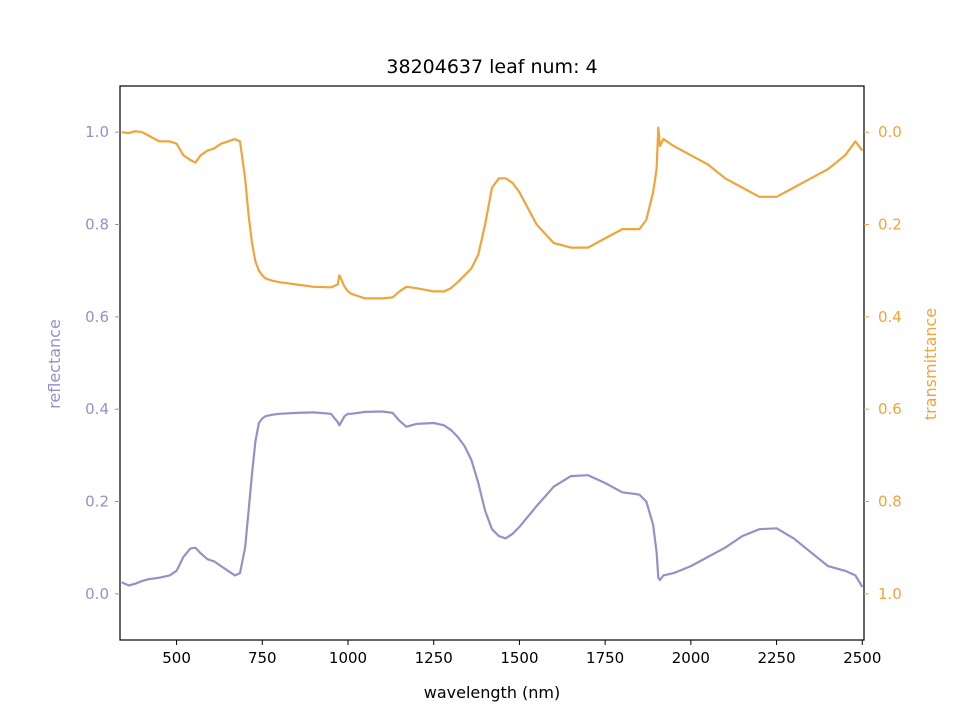 The height and width of the screenshot is (725, 960). Describe the element at coordinates (890, 317) in the screenshot. I see `y-right-tick-label: 0.4` at that location.